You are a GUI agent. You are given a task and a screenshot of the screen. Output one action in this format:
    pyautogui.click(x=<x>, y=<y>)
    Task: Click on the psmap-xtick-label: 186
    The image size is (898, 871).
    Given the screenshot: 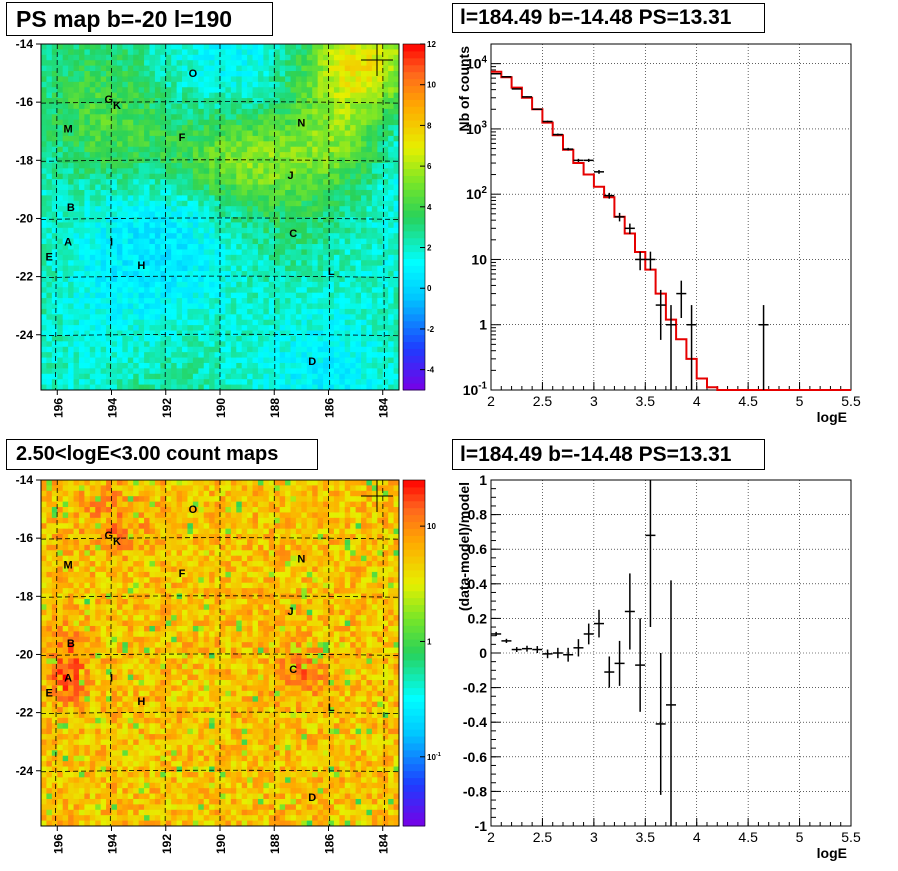 What is the action you would take?
    pyautogui.click(x=329, y=408)
    